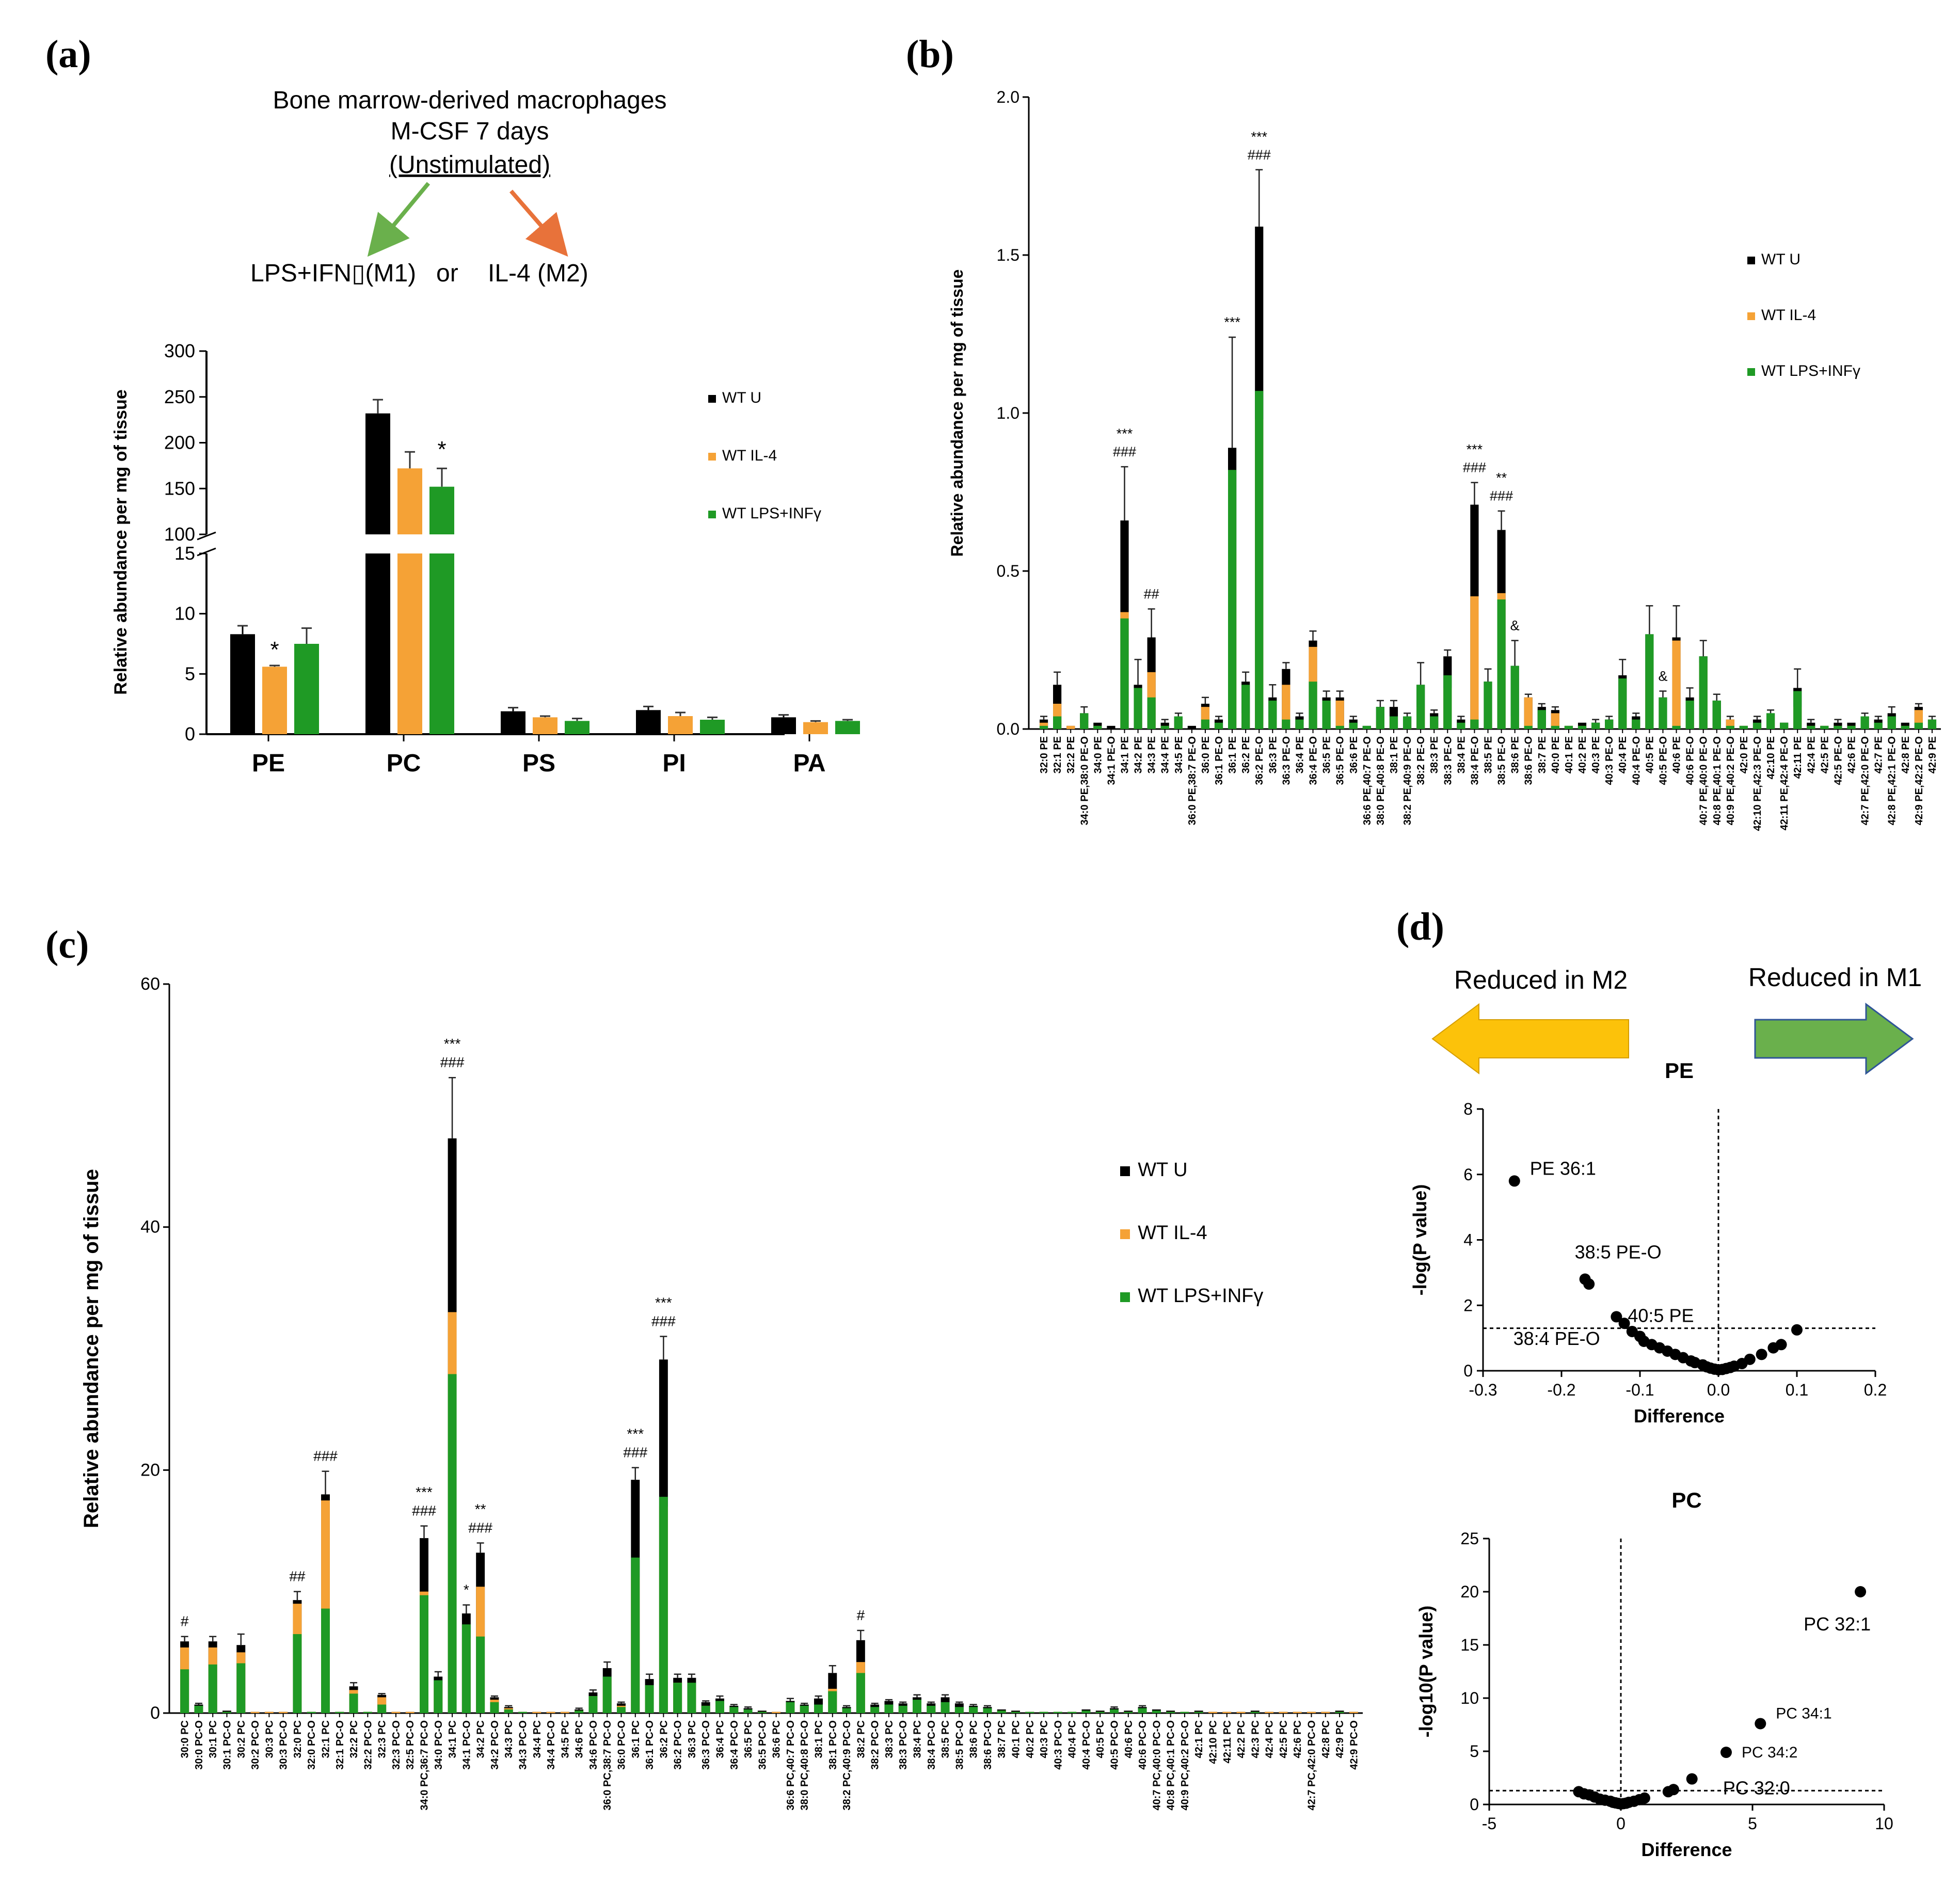  Describe the element at coordinates (269, 1739) in the screenshot. I see `x-tick-label: 30:3 PC` at that location.